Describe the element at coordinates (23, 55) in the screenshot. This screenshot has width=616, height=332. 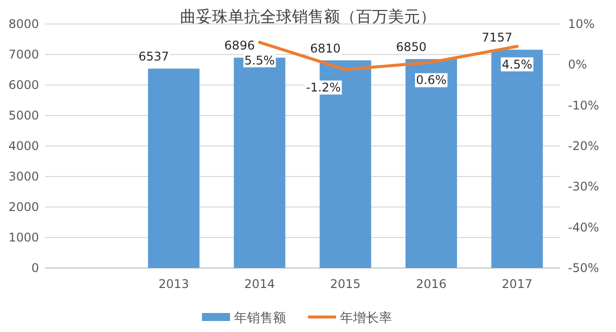
I see `y-tick-label: 7000` at that location.